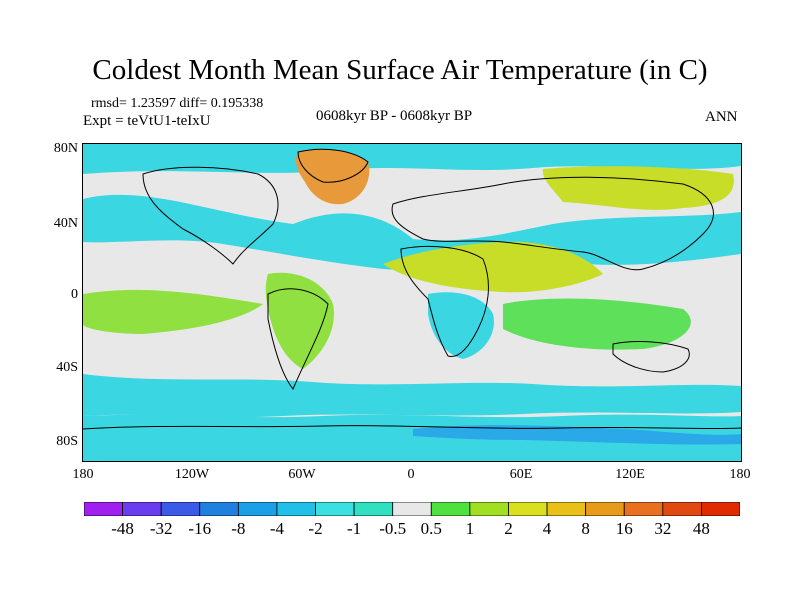 The height and width of the screenshot is (600, 800). I want to click on colorbar-label: -32, so click(161, 528).